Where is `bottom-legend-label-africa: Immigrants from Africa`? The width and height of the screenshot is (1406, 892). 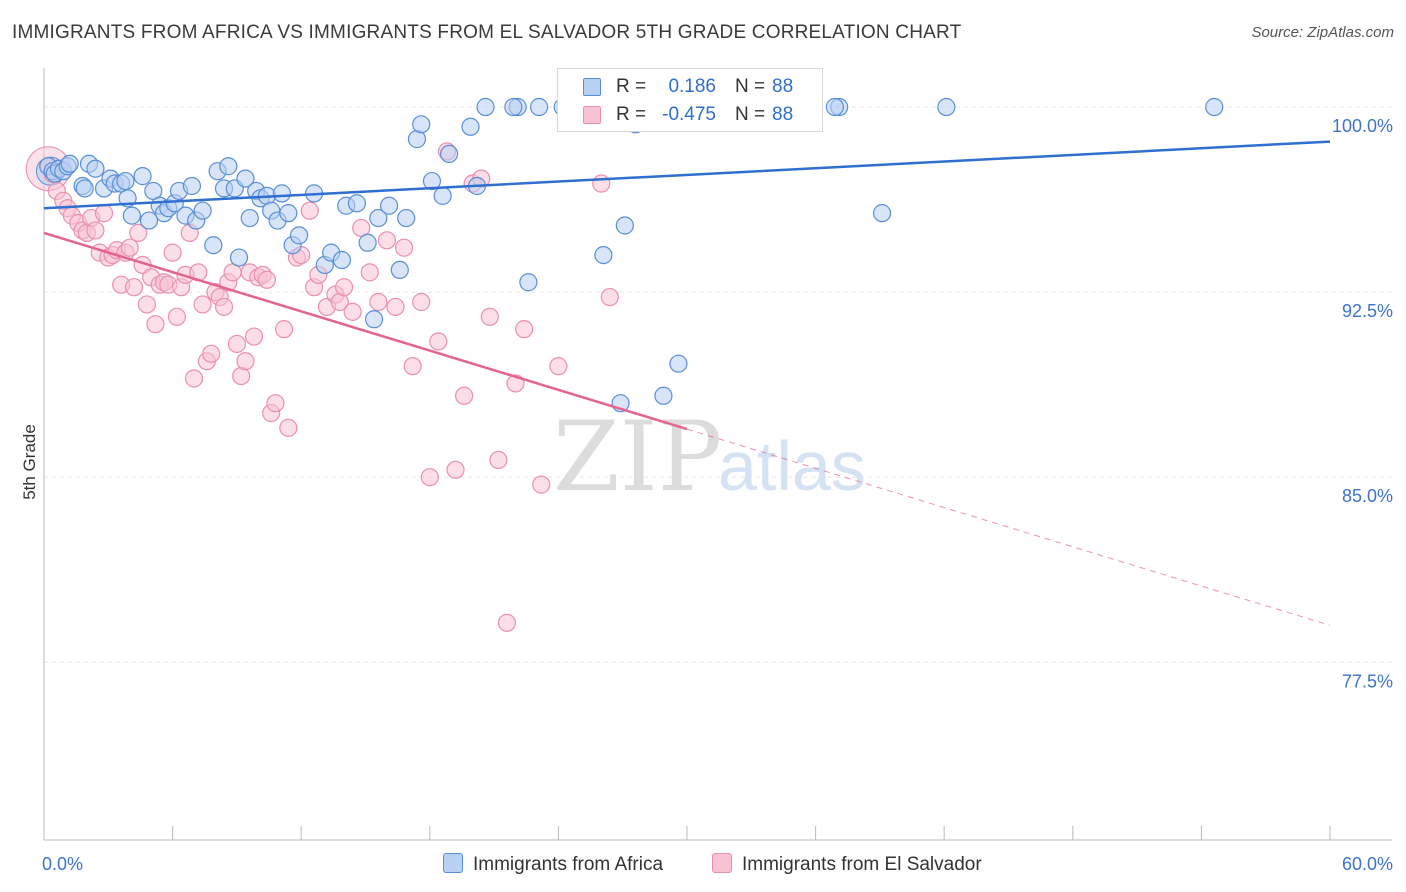
bottom-legend-label-africa: Immigrants from Africa is located at coordinates (568, 864).